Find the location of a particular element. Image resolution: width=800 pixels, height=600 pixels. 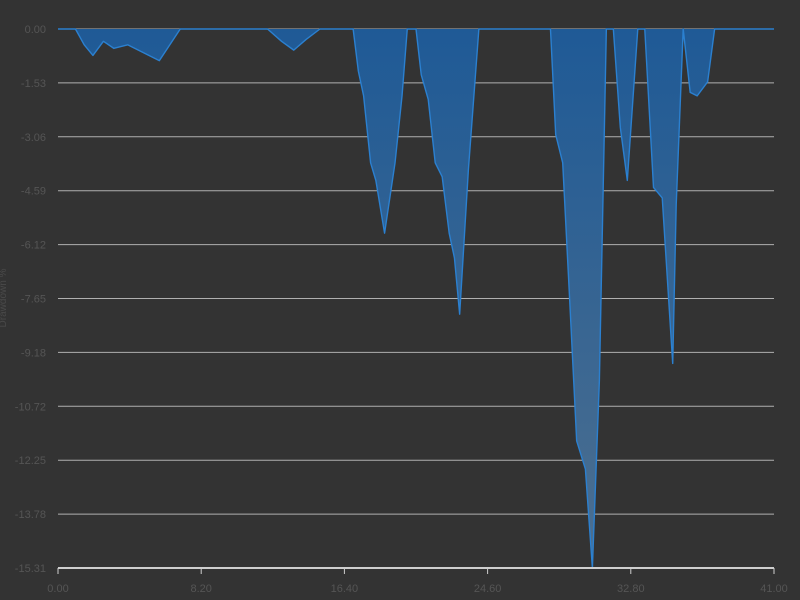

x-tick-label: 16.40 is located at coordinates (345, 589).